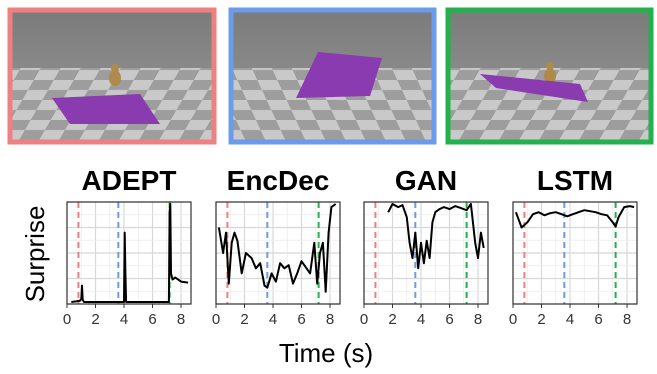 The image size is (657, 374). Describe the element at coordinates (129, 180) in the screenshot. I see `panel-title: ADEPT` at that location.